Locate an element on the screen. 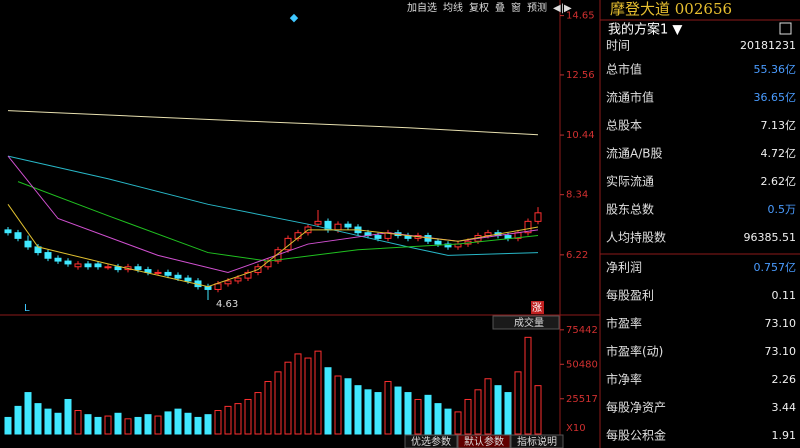 The width and height of the screenshot is (800, 448). edit-icon is located at coordinates (785, 28).